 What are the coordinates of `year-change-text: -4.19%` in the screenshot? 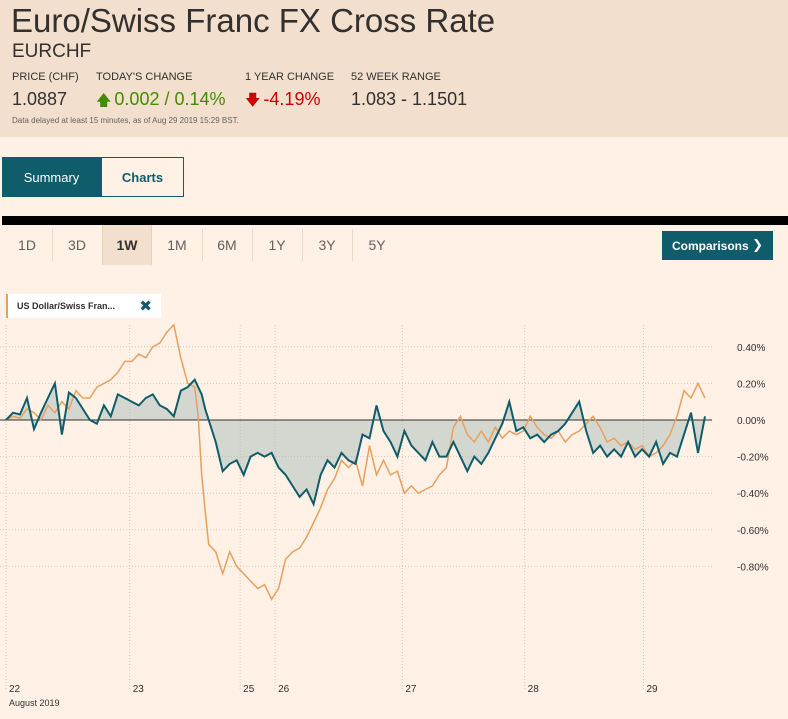 It's located at (292, 99).